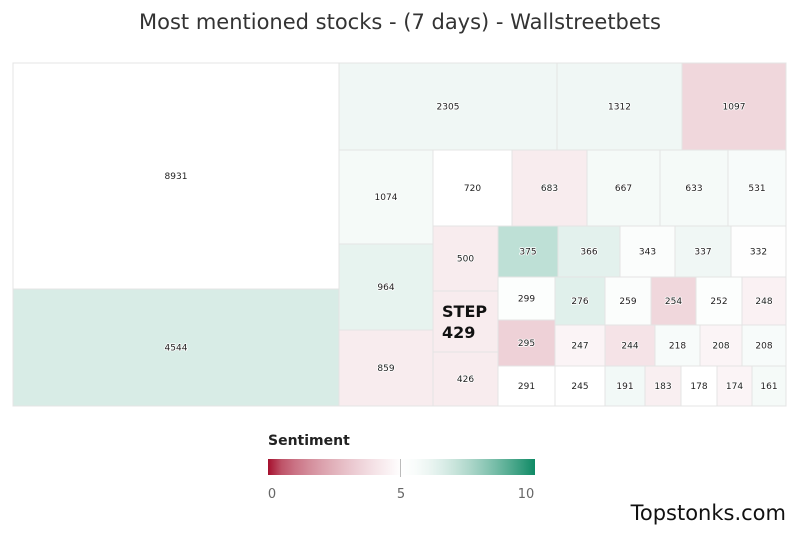 The image size is (800, 533). I want to click on treemap-tile: 218, so click(677, 345).